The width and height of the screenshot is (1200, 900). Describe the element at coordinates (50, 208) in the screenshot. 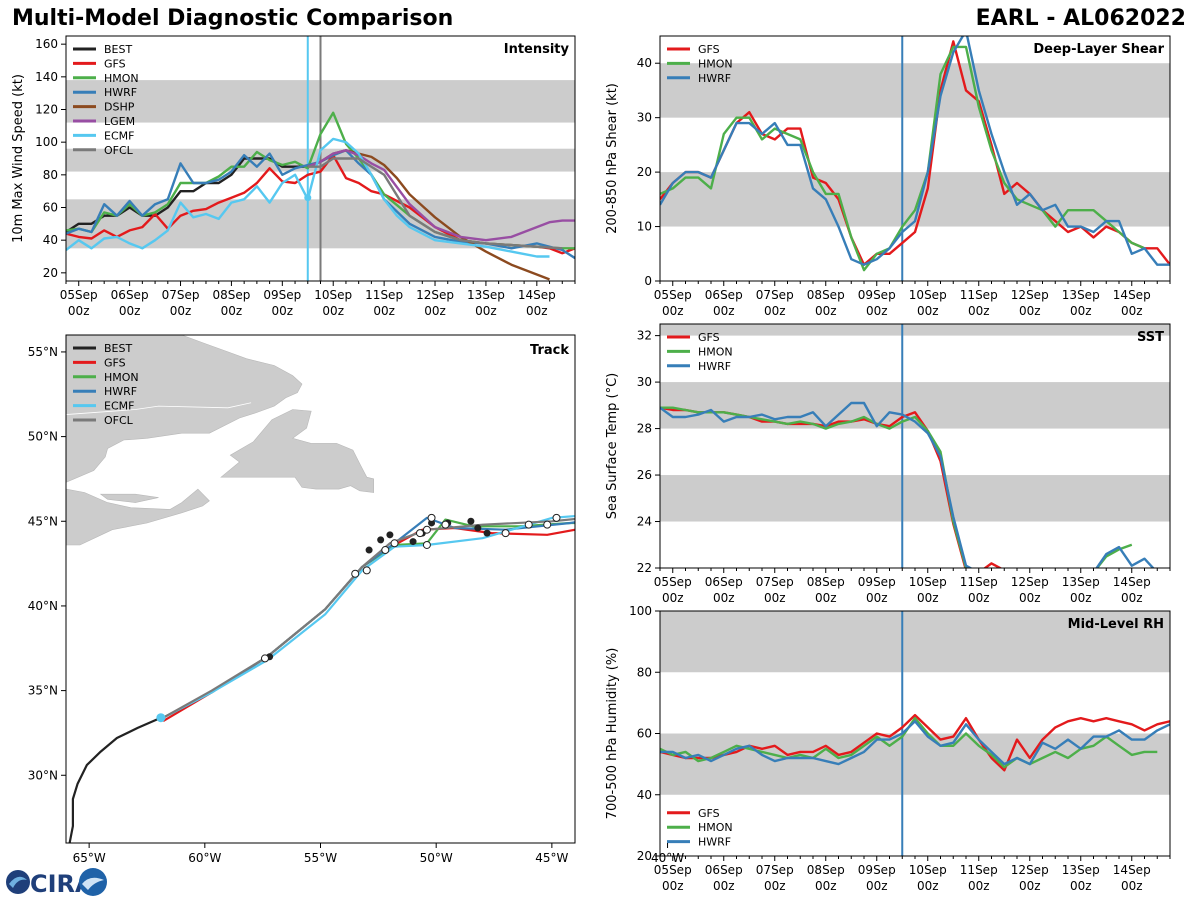

I see `y-tick-label: 60` at that location.